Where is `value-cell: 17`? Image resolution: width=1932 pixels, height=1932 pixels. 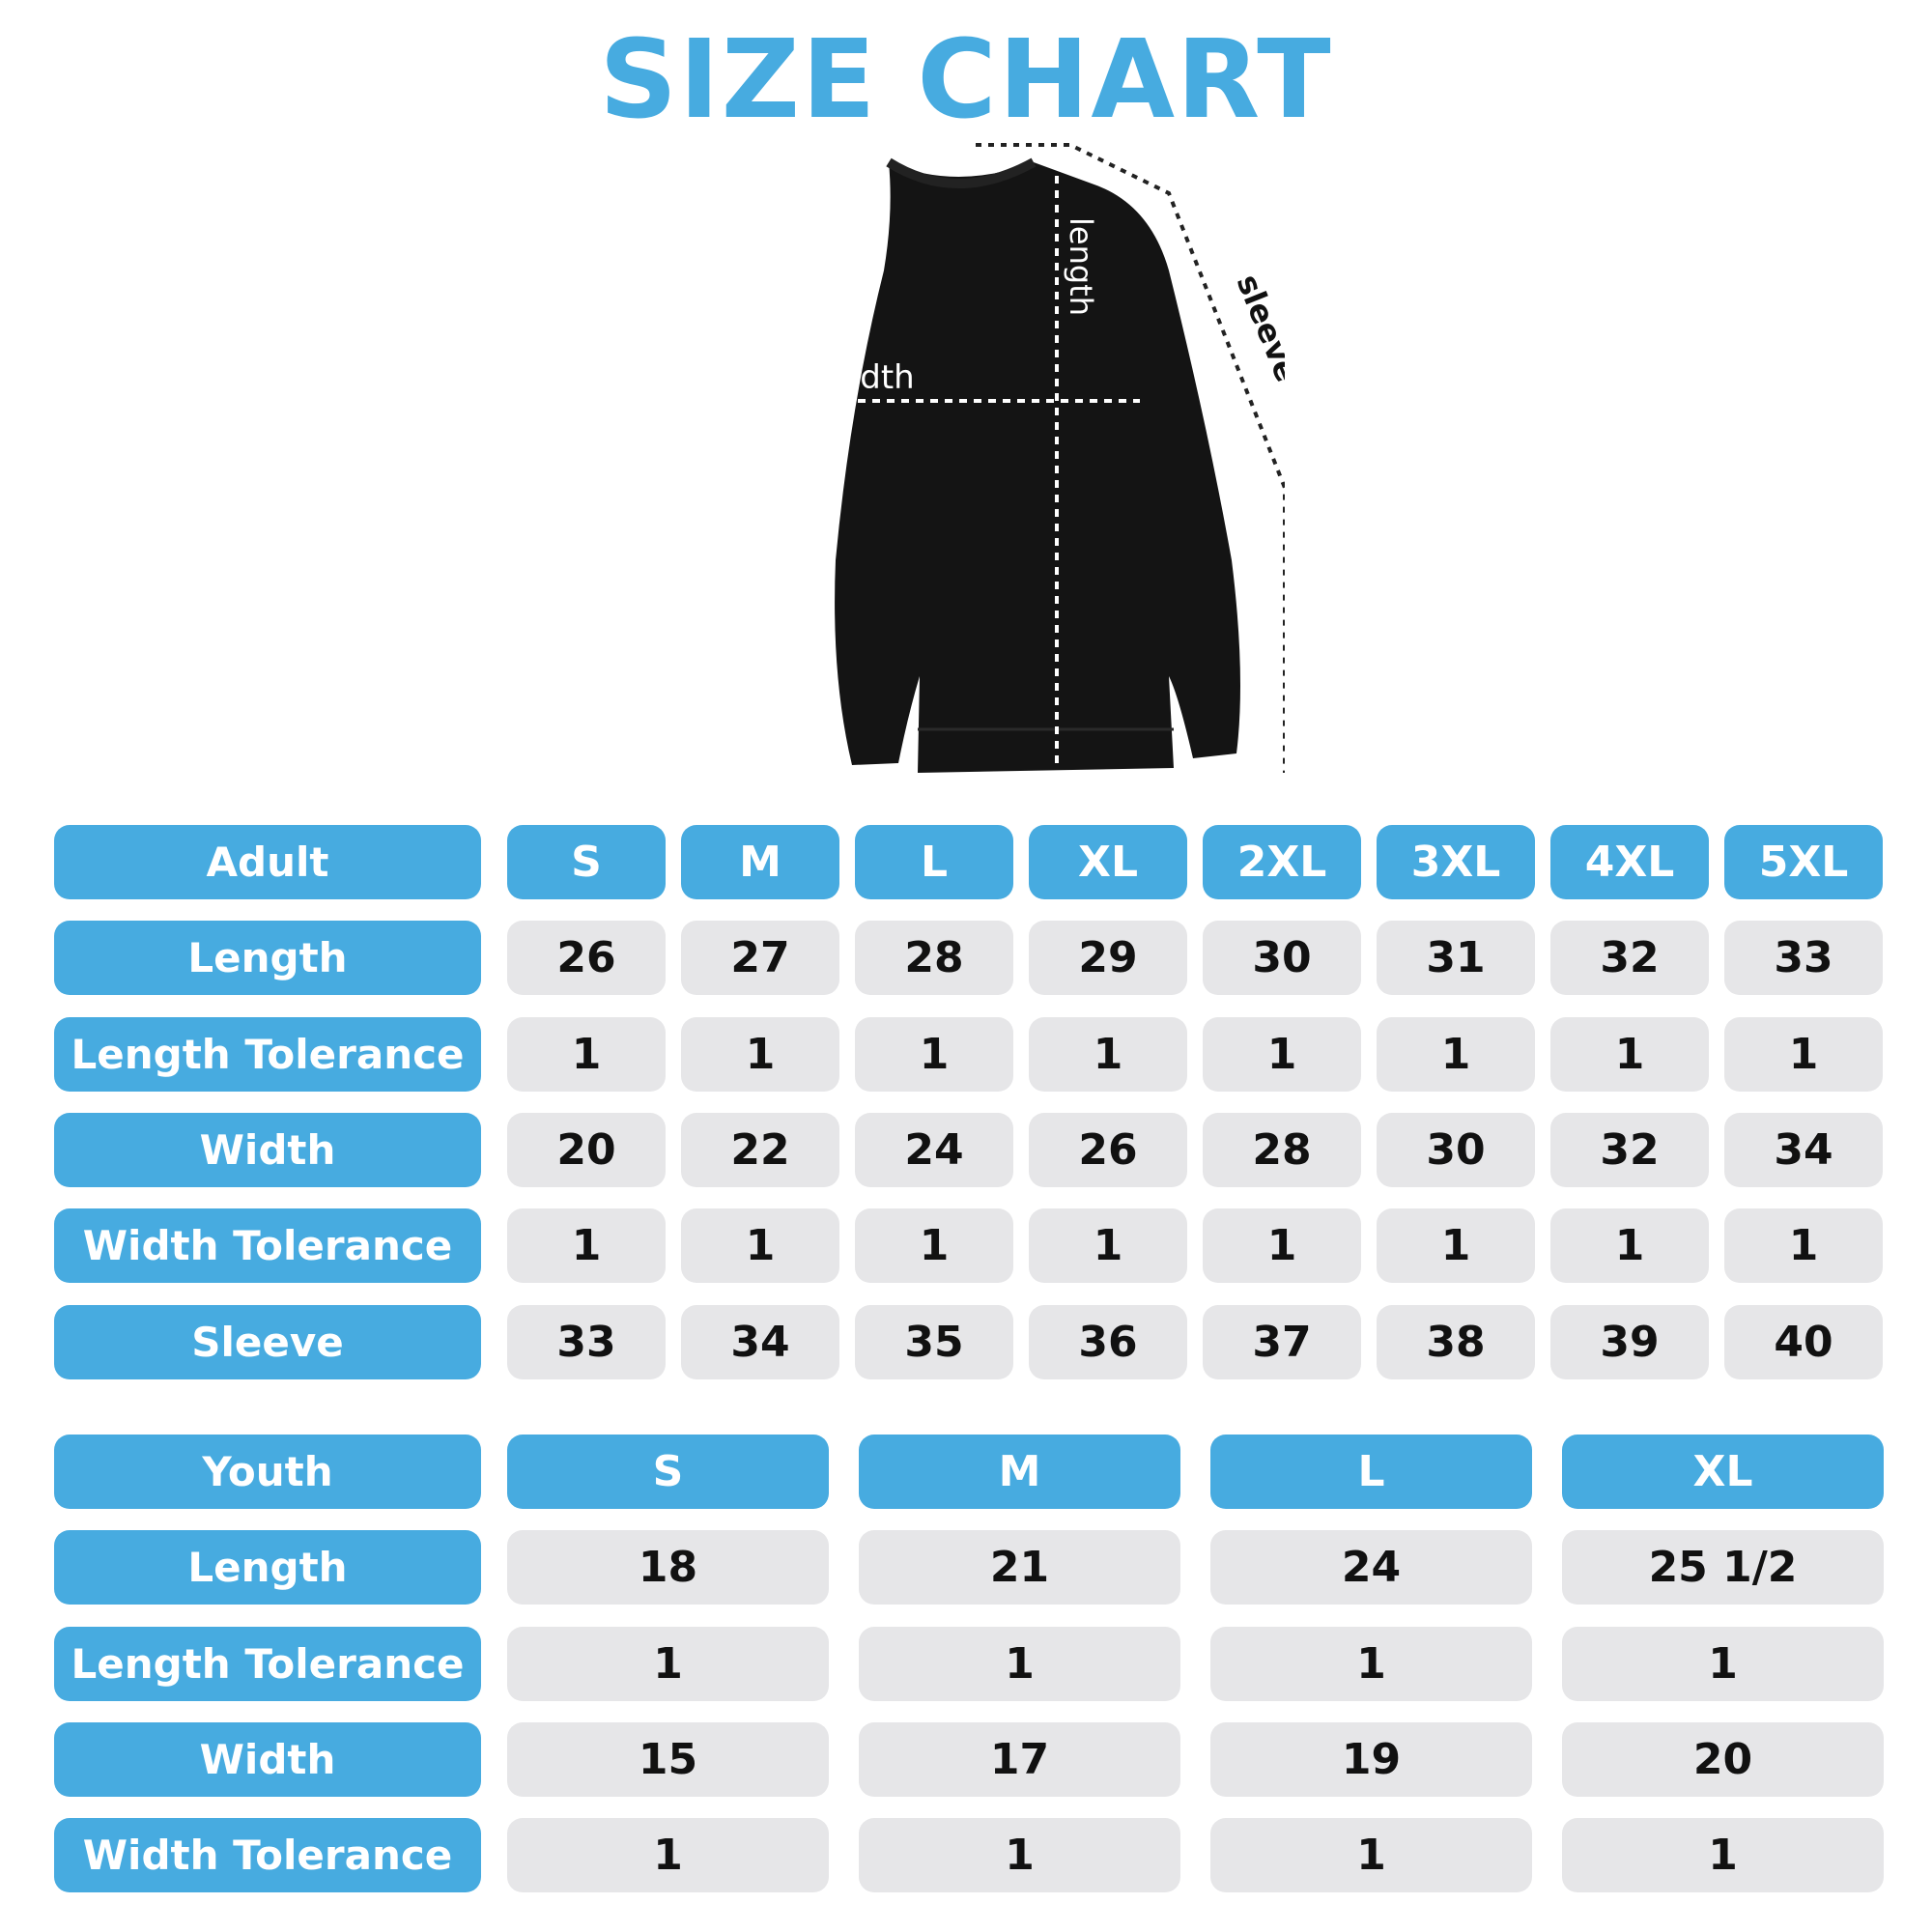 value-cell: 17 is located at coordinates (1019, 1759).